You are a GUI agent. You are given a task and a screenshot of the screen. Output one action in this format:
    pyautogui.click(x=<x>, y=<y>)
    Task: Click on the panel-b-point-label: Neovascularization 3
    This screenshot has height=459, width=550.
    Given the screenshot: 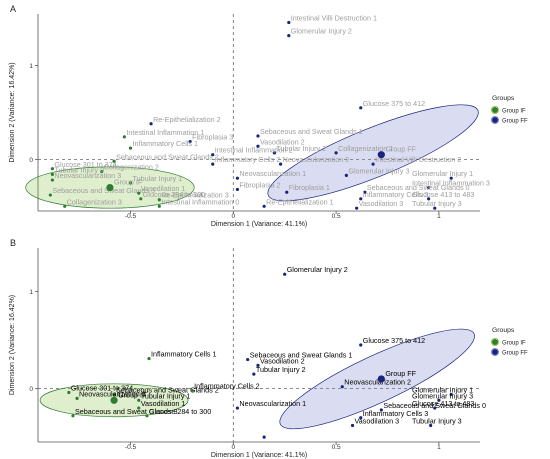 What is the action you would take?
    pyautogui.click(x=112, y=393)
    